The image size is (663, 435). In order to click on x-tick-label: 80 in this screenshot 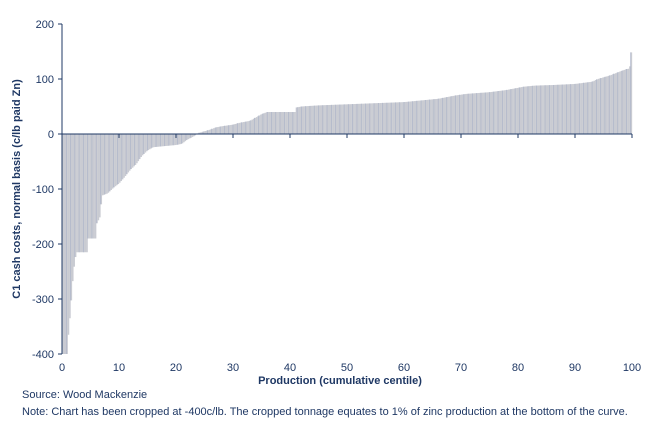, I will do `click(518, 368)`.